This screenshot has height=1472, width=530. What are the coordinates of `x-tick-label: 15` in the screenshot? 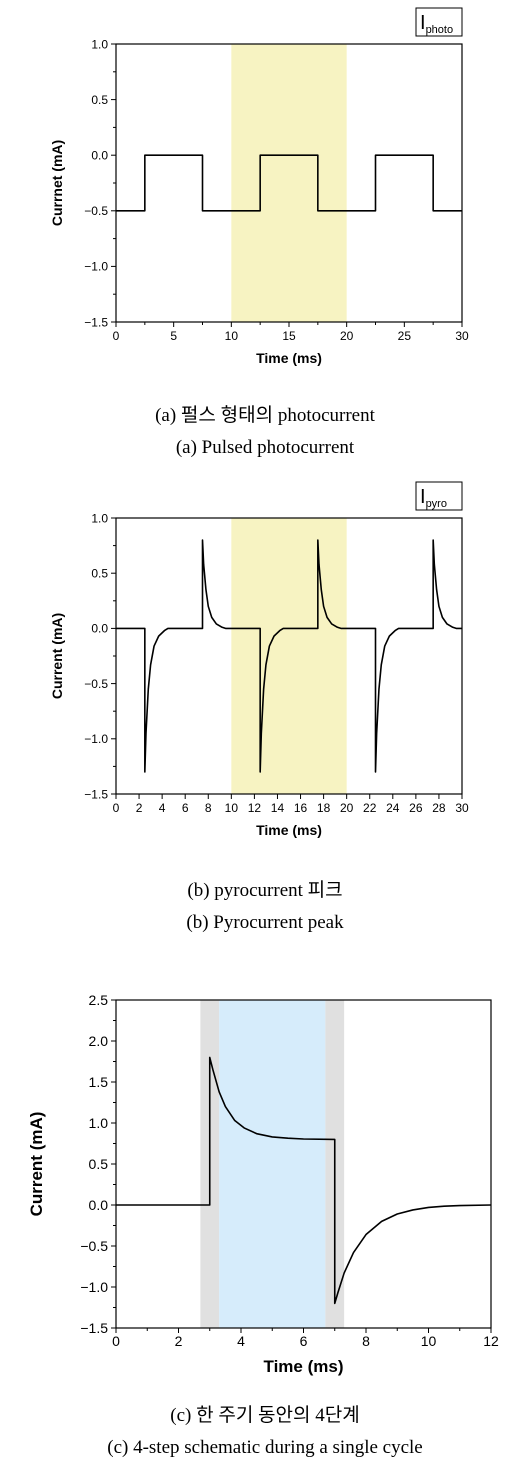 It's located at (289, 336).